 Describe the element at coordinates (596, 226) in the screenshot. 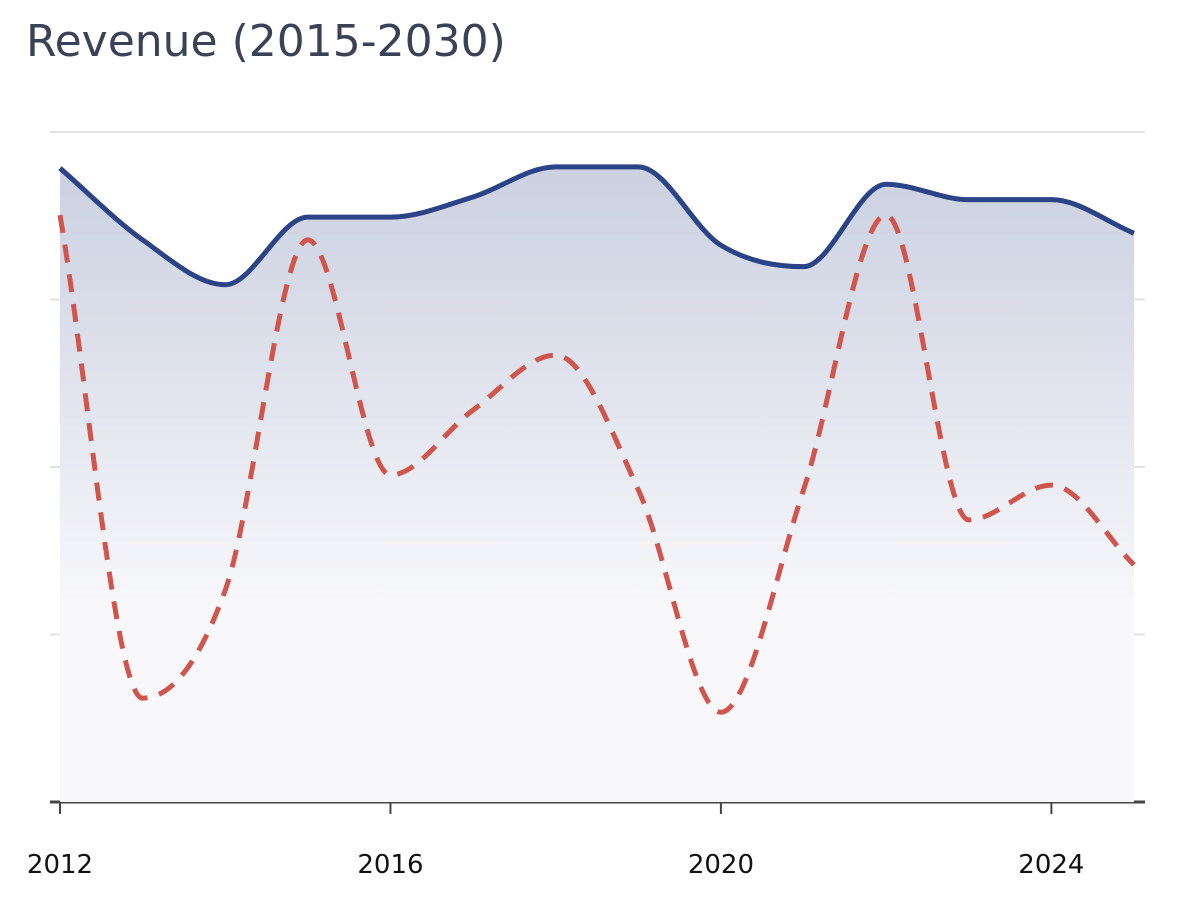

I see `line` at that location.